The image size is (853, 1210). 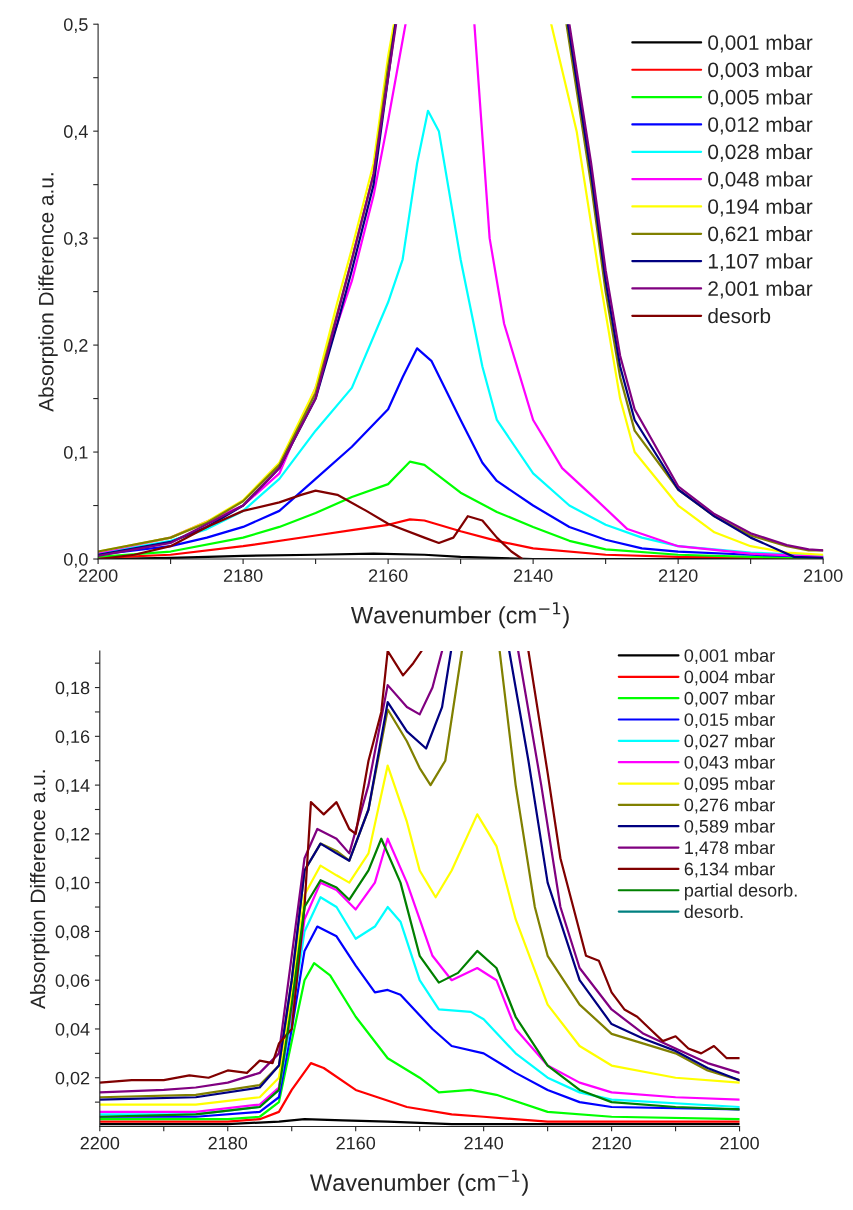 I want to click on legend-label: 0,095 mbar, so click(x=729, y=784).